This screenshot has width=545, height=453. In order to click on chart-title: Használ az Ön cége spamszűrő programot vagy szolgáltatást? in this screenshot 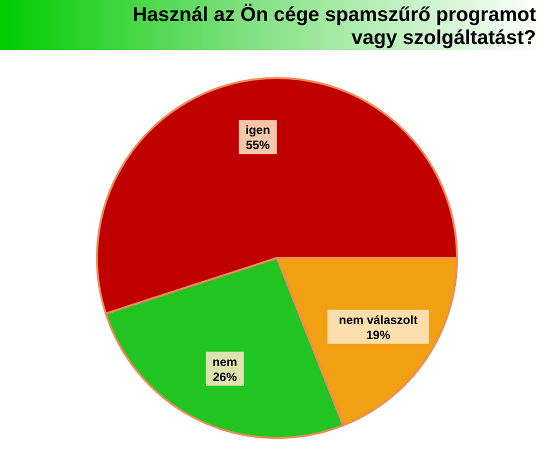, I will do `click(334, 26)`.